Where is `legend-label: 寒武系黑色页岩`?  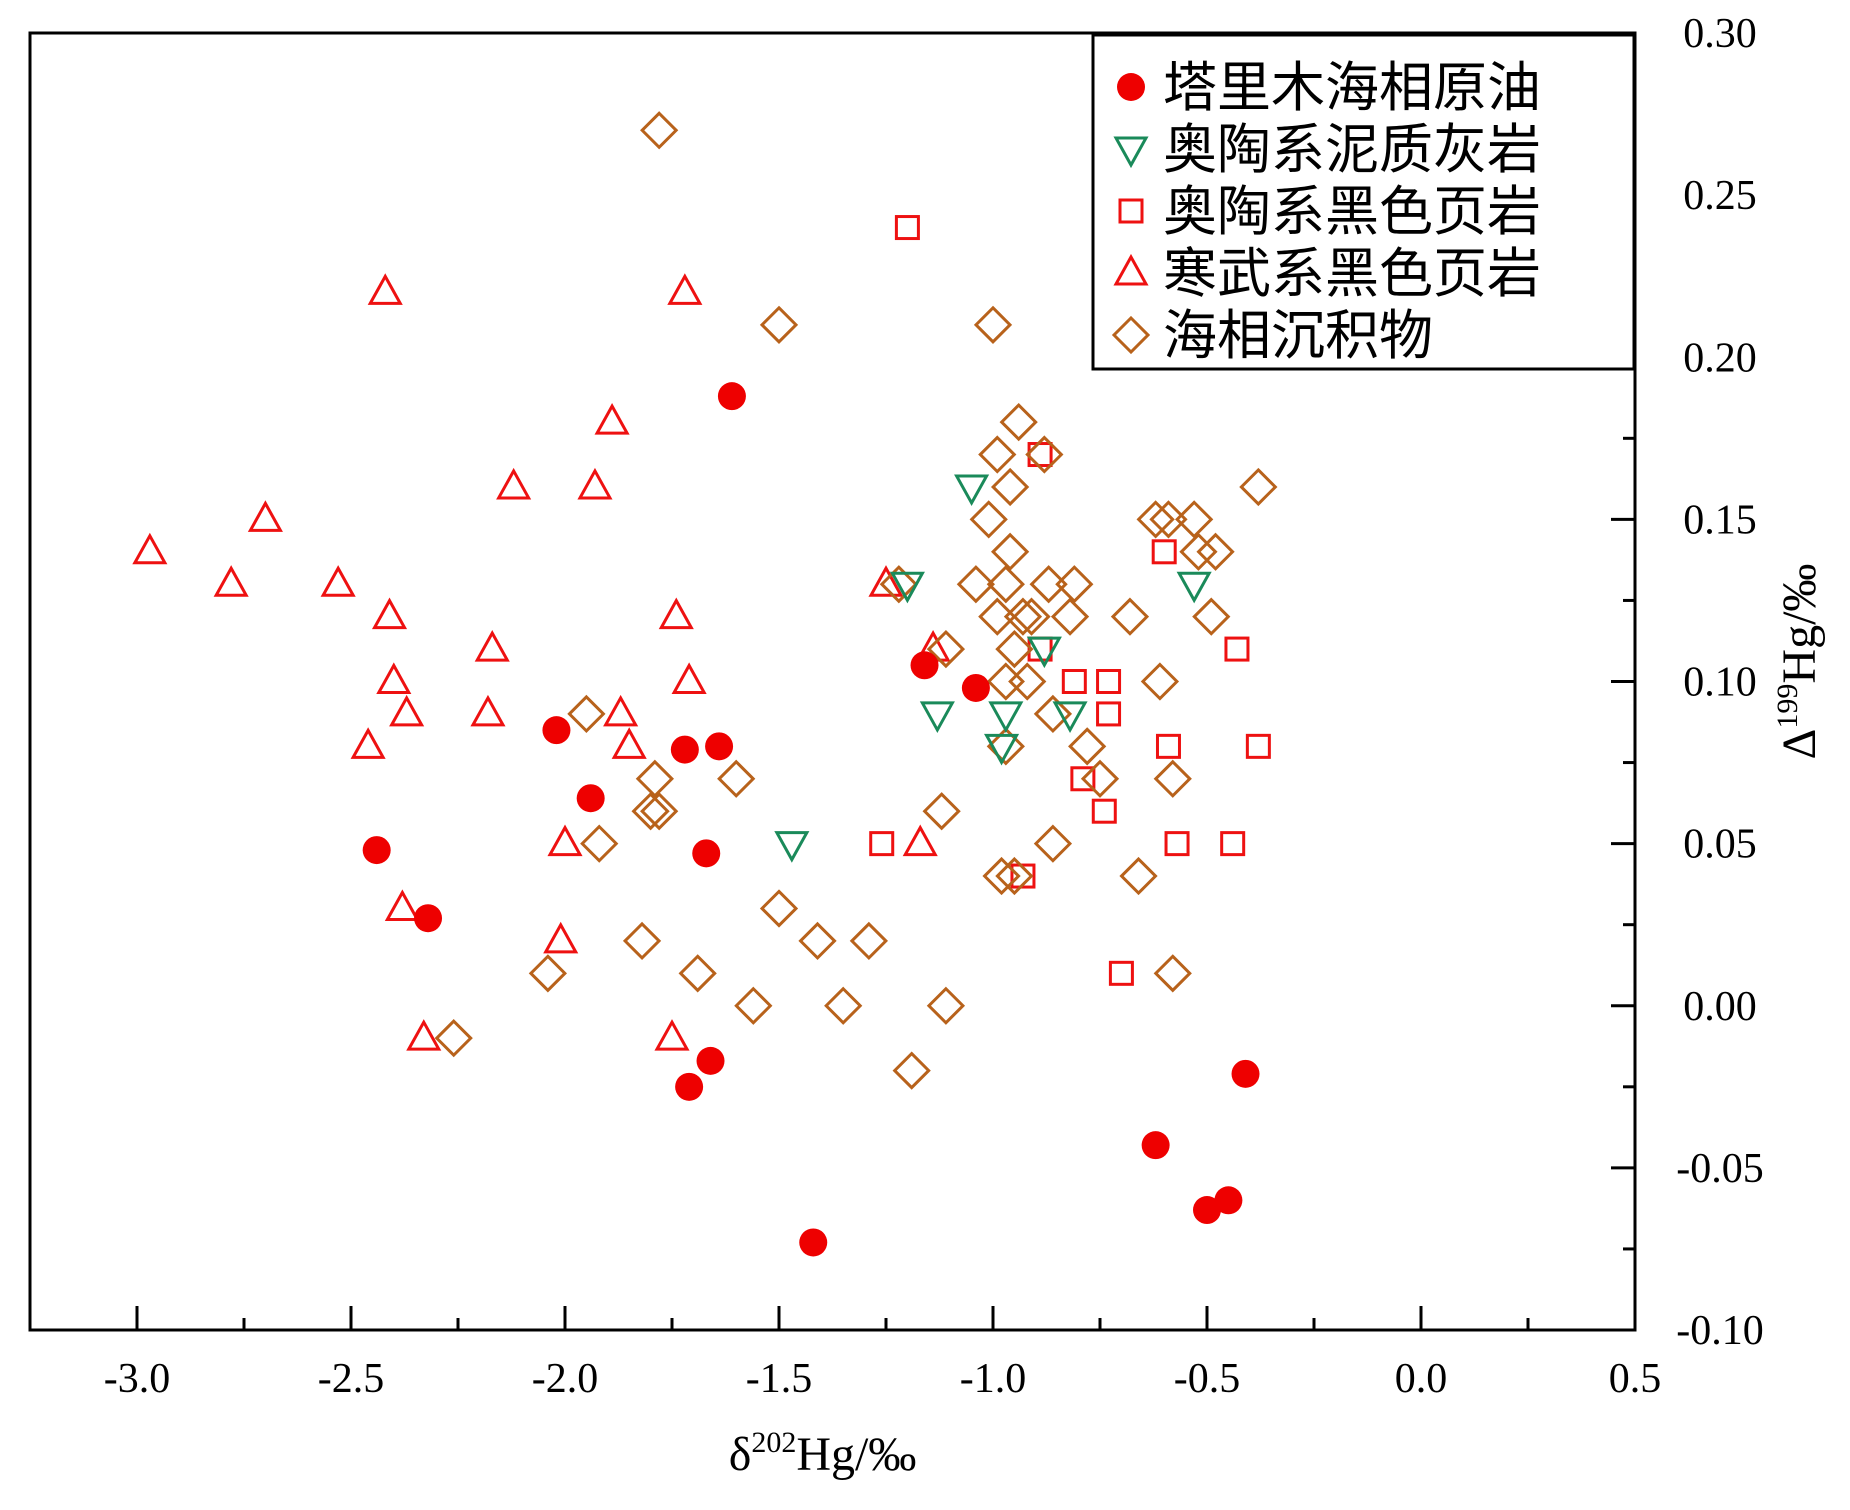 legend-label: 寒武系黑色页岩 is located at coordinates (1352, 273).